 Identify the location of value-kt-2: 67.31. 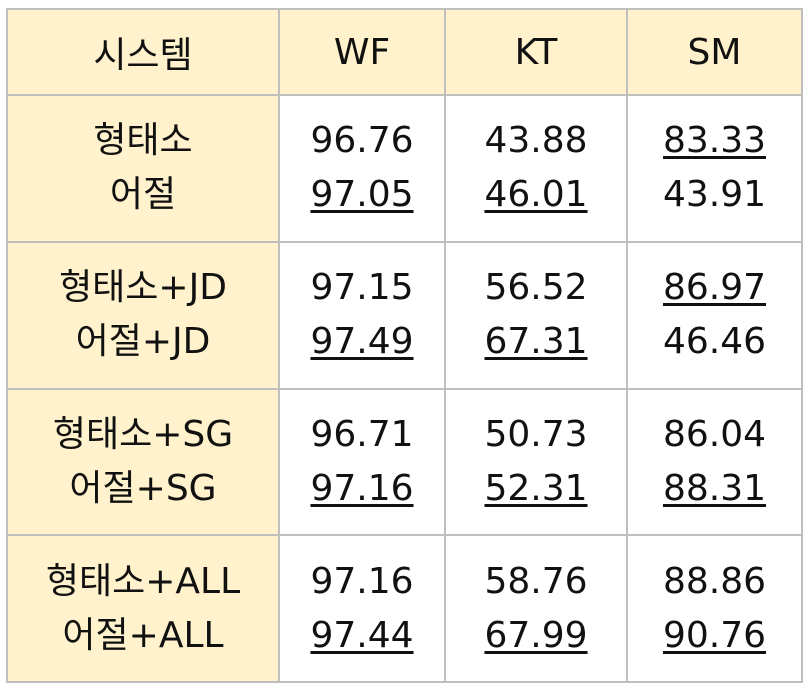
(536, 342).